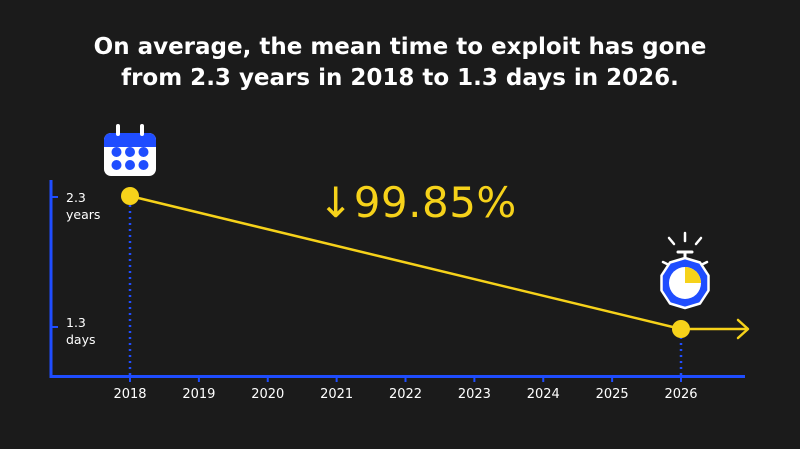 This screenshot has height=449, width=800. Describe the element at coordinates (743, 329) in the screenshot. I see `trend-arrow-head` at that location.